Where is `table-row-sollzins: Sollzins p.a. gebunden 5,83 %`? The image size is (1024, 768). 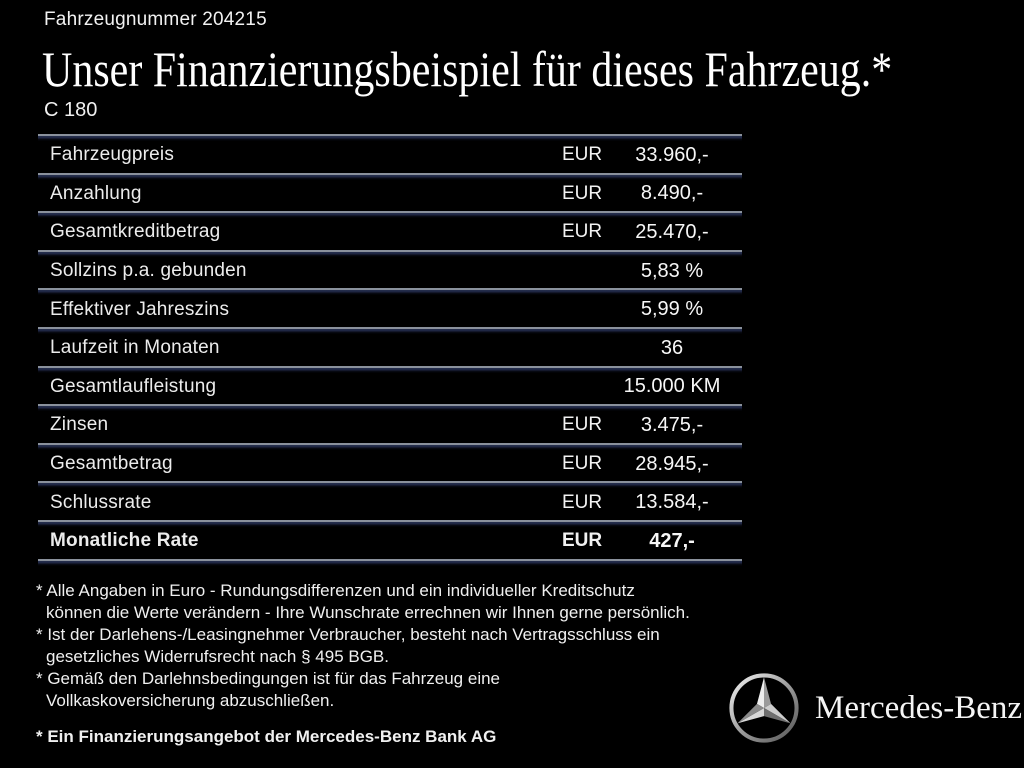 table-row-sollzins: Sollzins p.a. gebunden 5,83 % is located at coordinates (390, 269).